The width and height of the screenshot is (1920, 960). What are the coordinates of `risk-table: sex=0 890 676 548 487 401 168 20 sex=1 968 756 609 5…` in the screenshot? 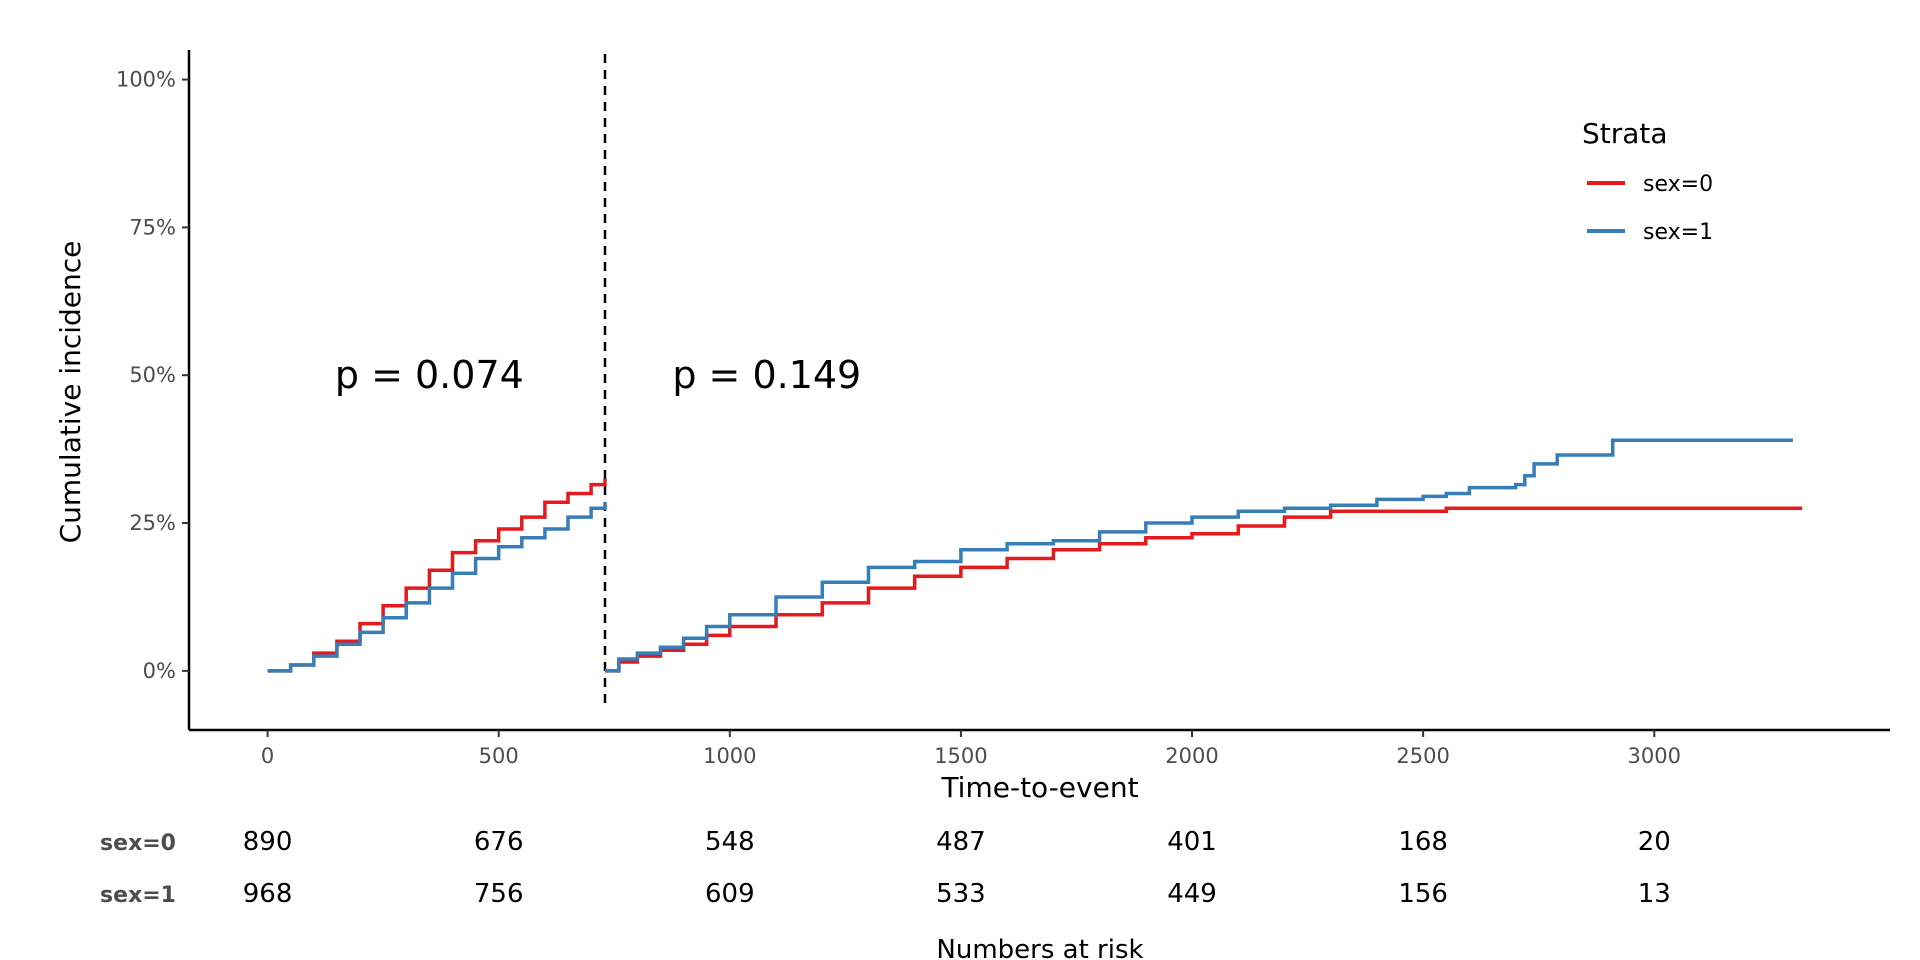 It's located at (885, 893).